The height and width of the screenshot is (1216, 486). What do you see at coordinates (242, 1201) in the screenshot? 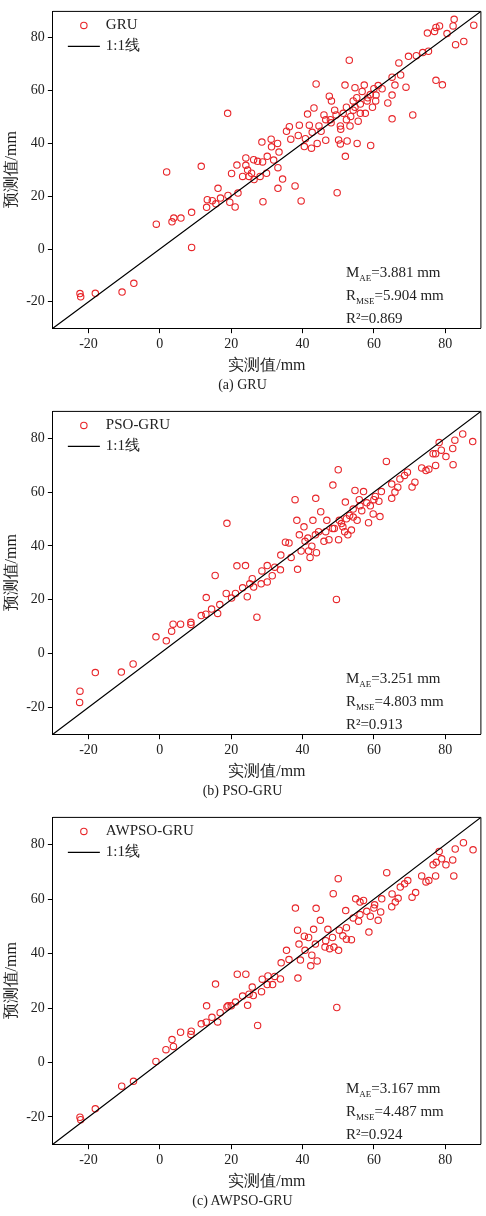
I see `text: (c) AWPSO-GRU` at bounding box center [242, 1201].